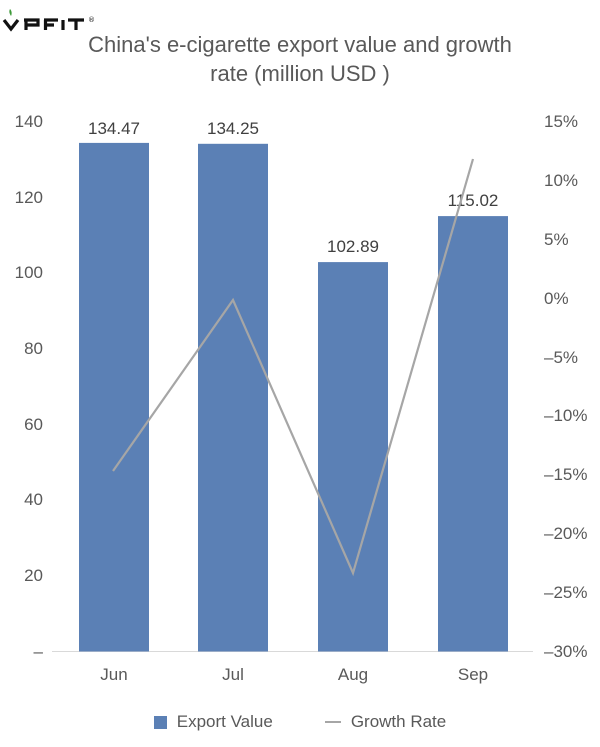 Image resolution: width=600 pixels, height=747 pixels. I want to click on chart-legend: Export Value Growth Rate, so click(300, 722).